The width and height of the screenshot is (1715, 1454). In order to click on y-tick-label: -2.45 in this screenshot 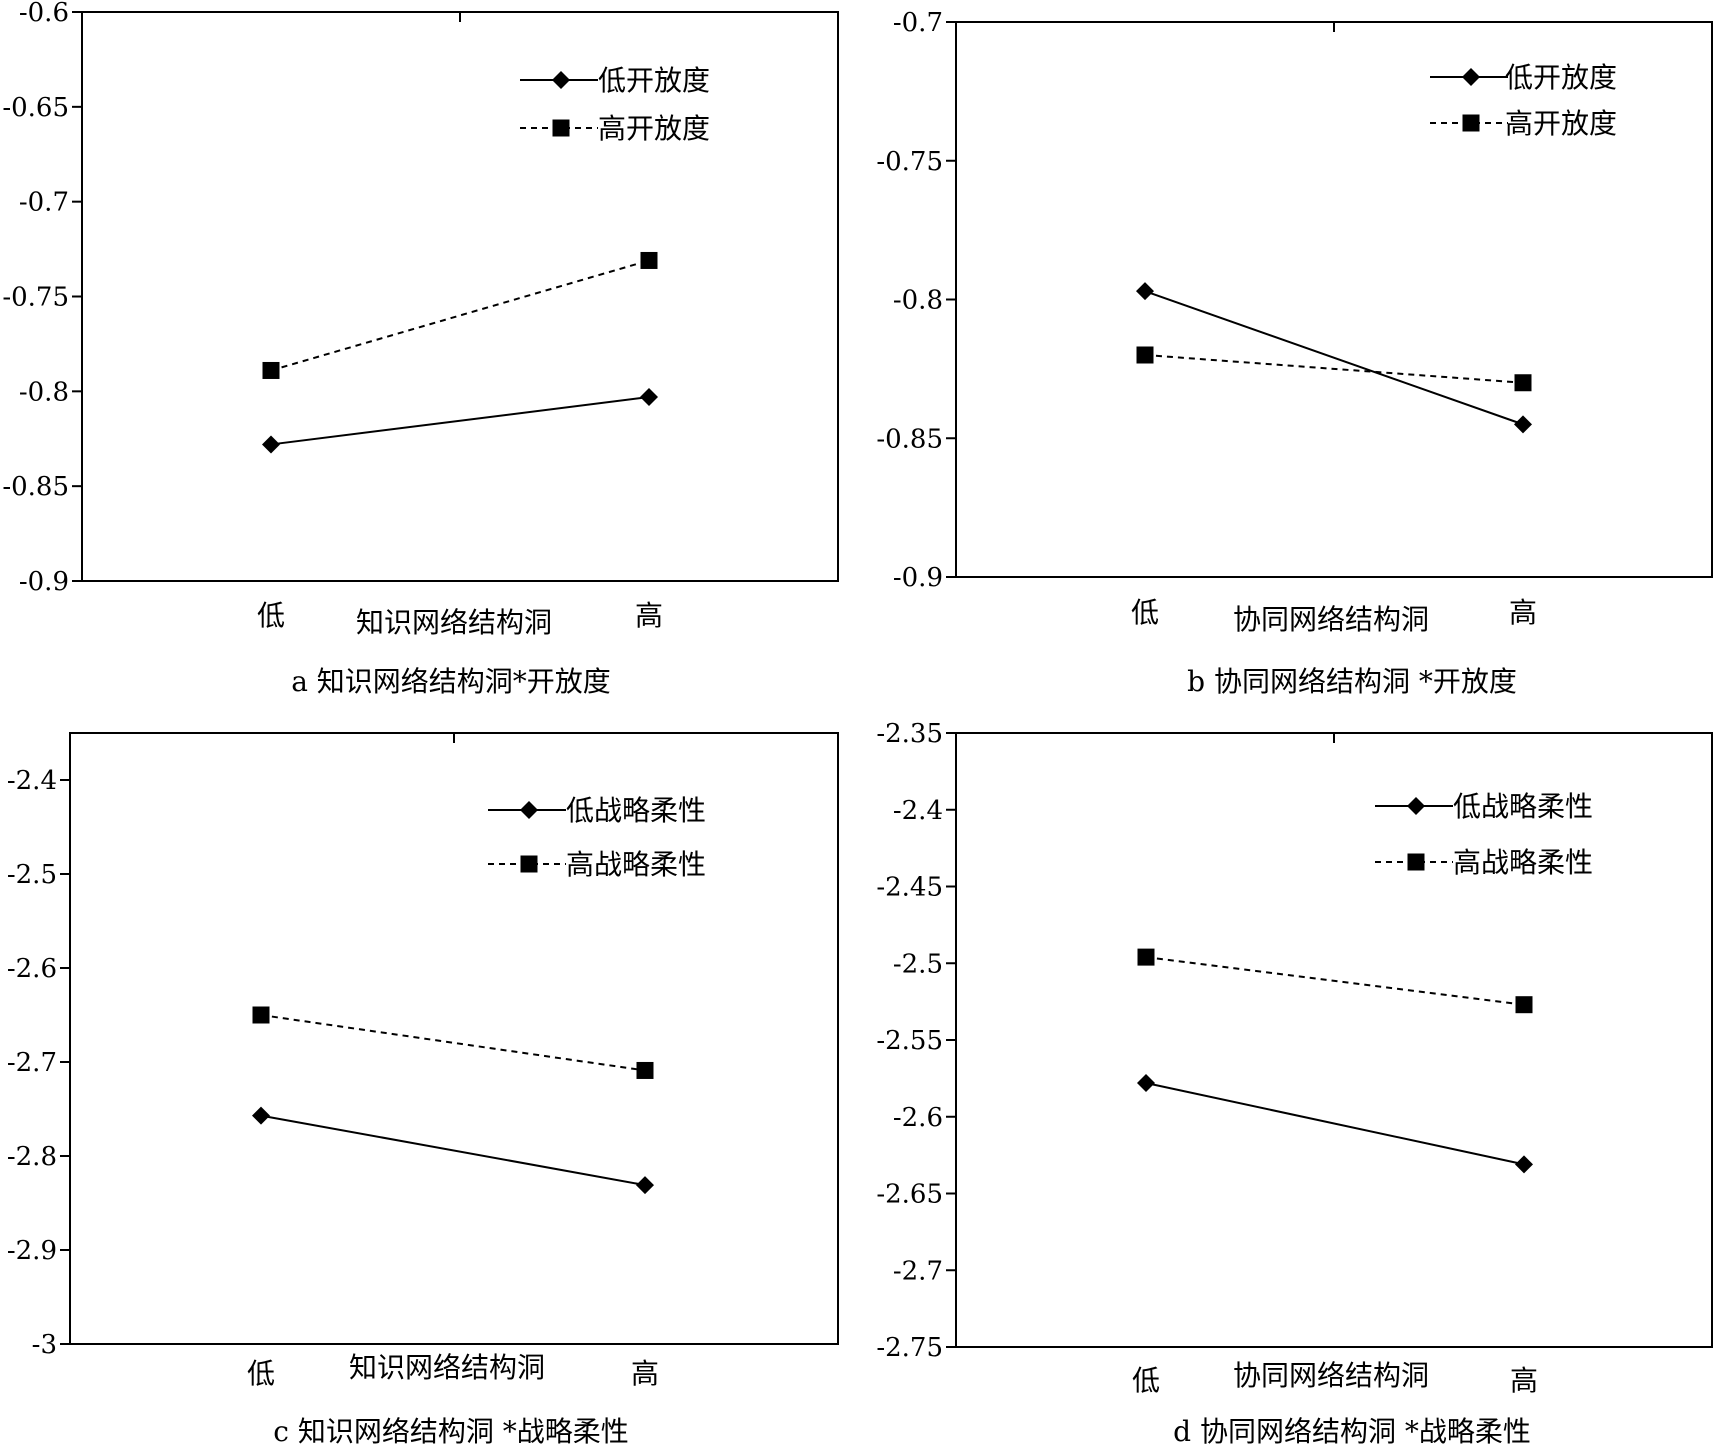, I will do `click(909, 888)`.